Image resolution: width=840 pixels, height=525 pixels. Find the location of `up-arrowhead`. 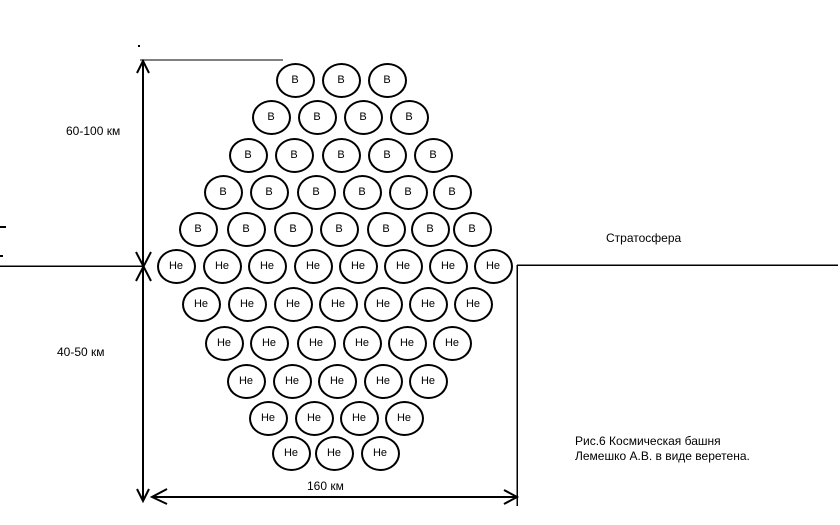

up-arrowhead is located at coordinates (143, 66).